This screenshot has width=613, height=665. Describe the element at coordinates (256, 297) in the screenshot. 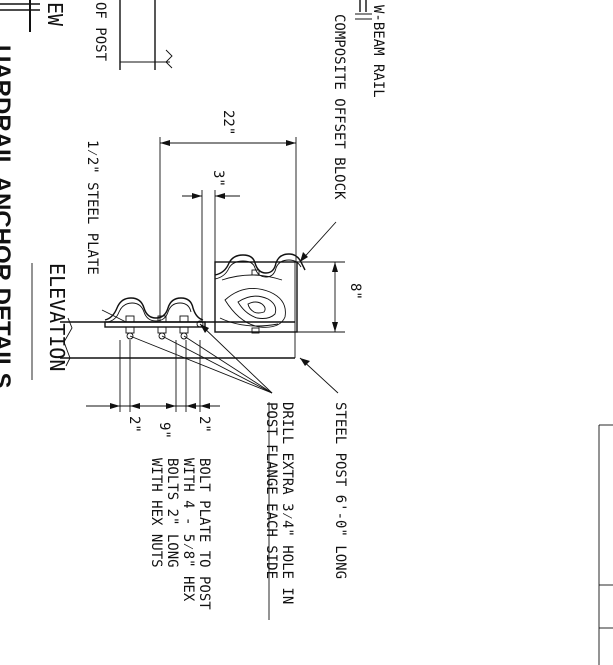

I see `composite-offset-block` at that location.